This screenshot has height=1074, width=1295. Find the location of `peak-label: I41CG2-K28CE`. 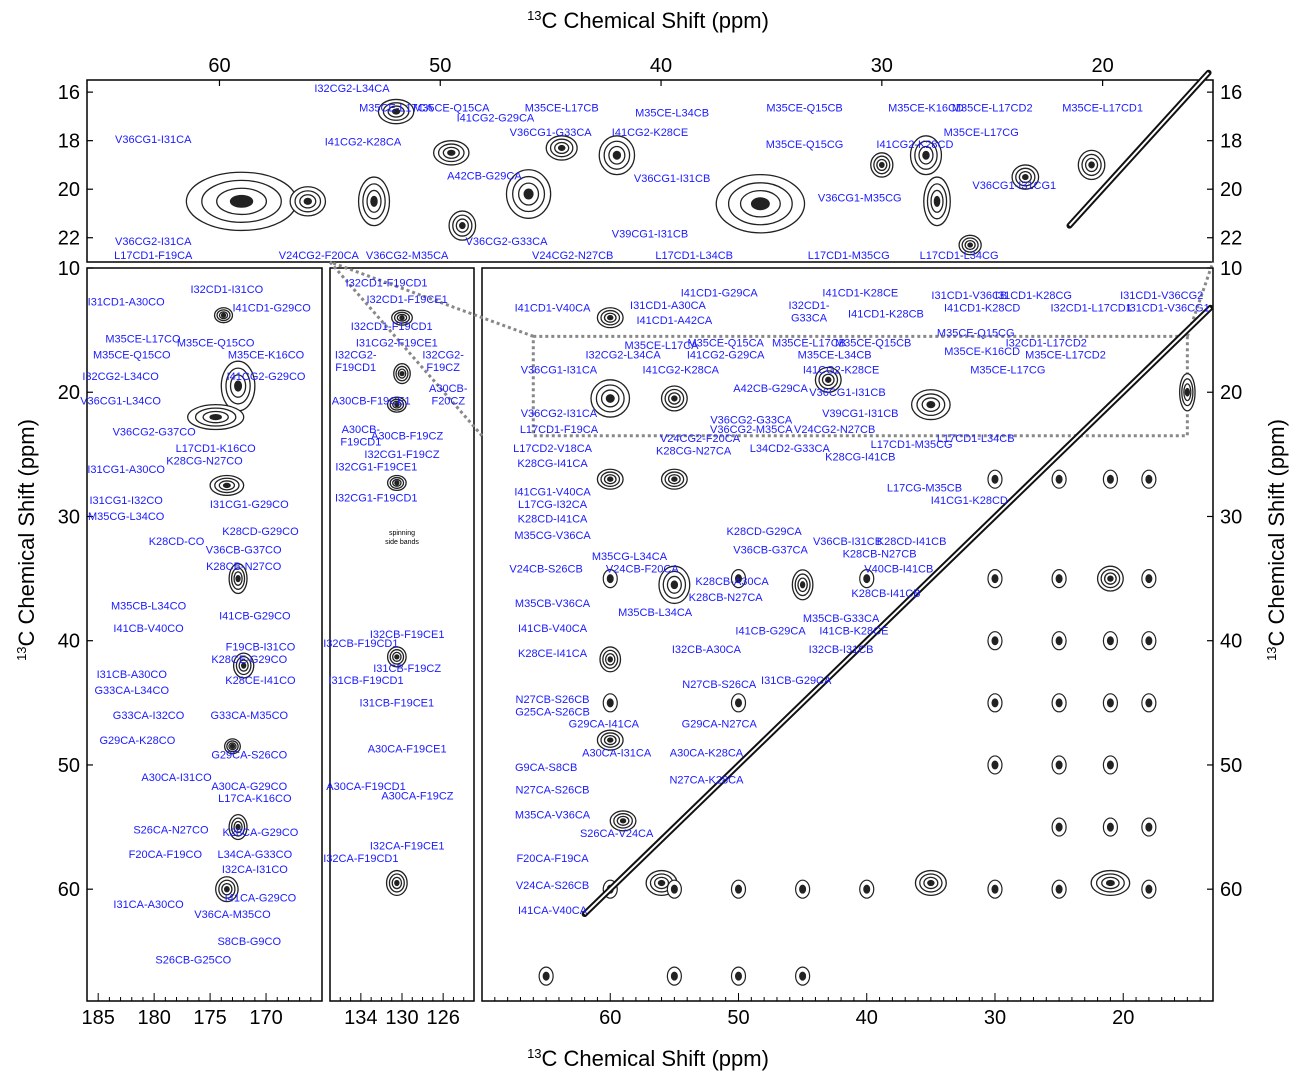

peak-label: I41CG2-K28CE is located at coordinates (650, 133).